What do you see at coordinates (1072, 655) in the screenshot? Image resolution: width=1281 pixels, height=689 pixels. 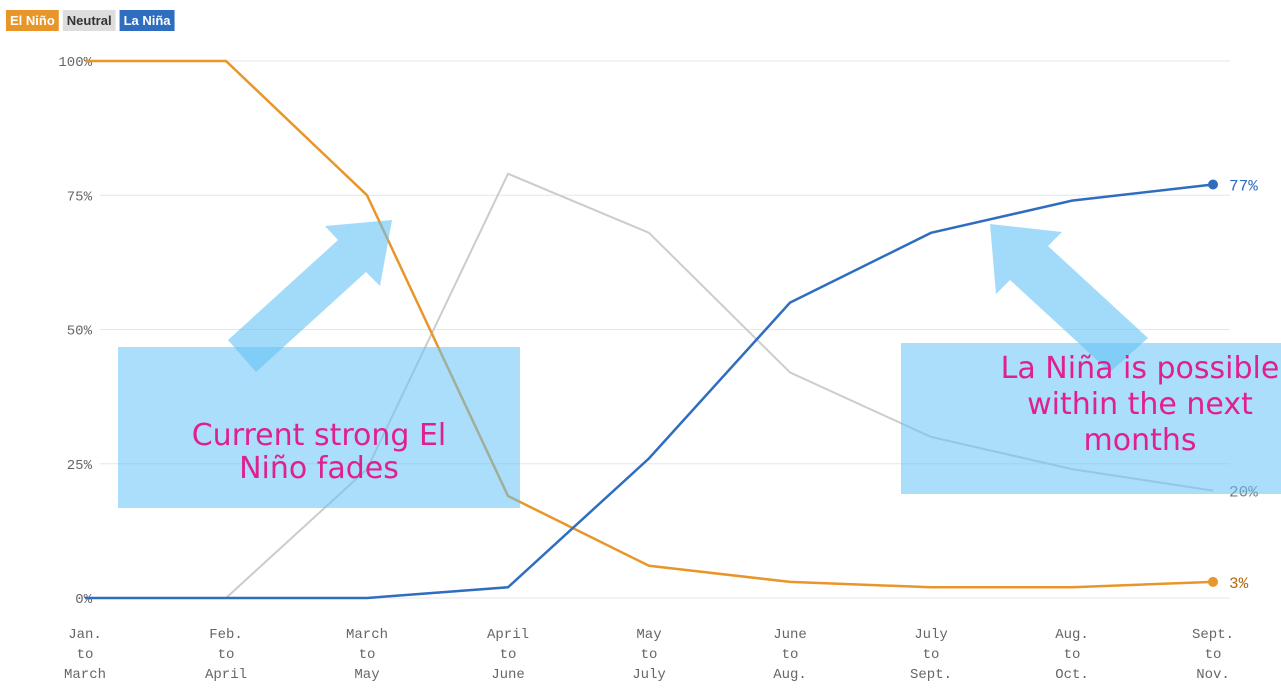 I see `x-tick-label: Aug. to Oct.` at bounding box center [1072, 655].